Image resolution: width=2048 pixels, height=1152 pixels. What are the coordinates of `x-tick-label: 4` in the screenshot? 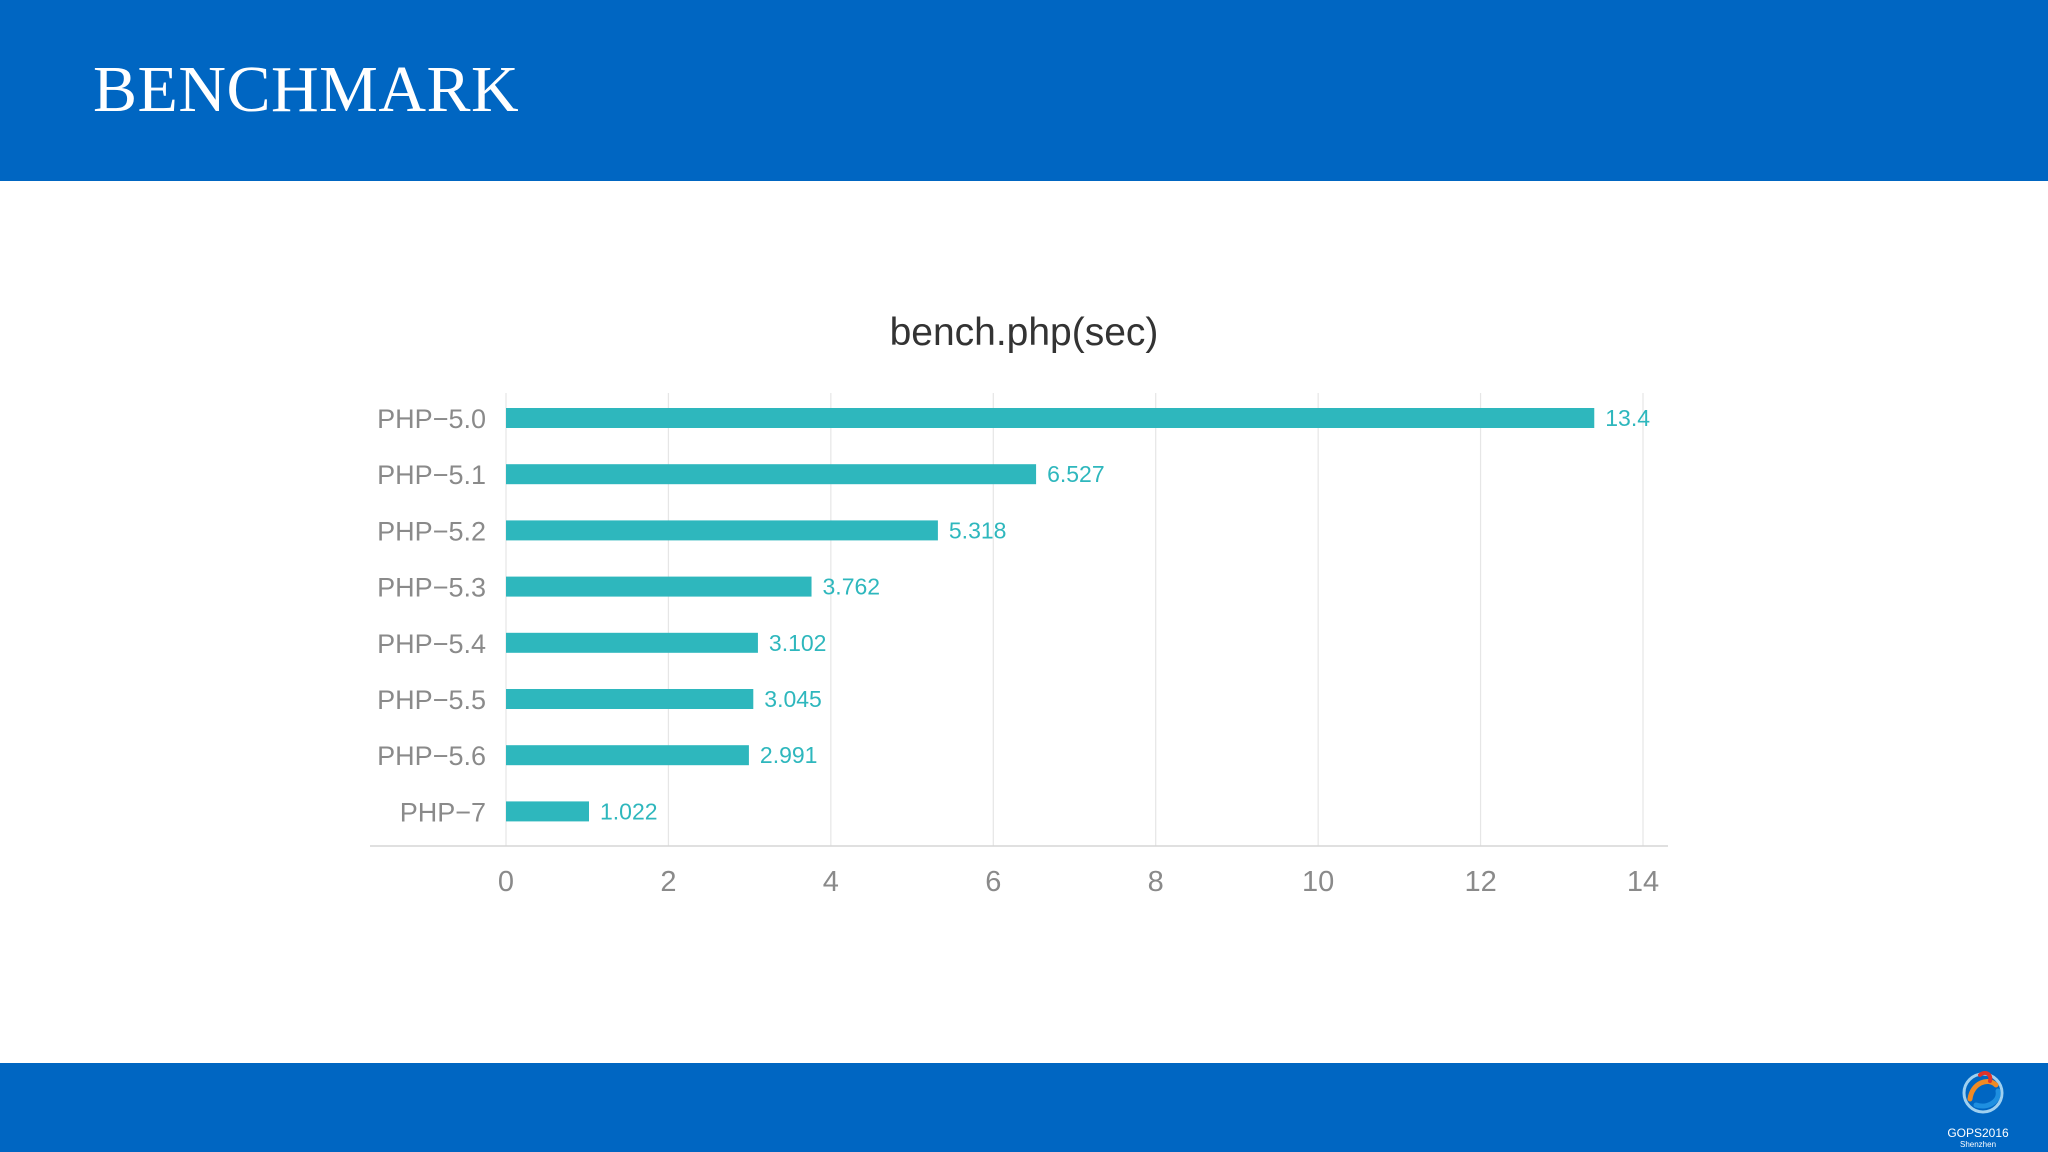 It's located at (831, 882).